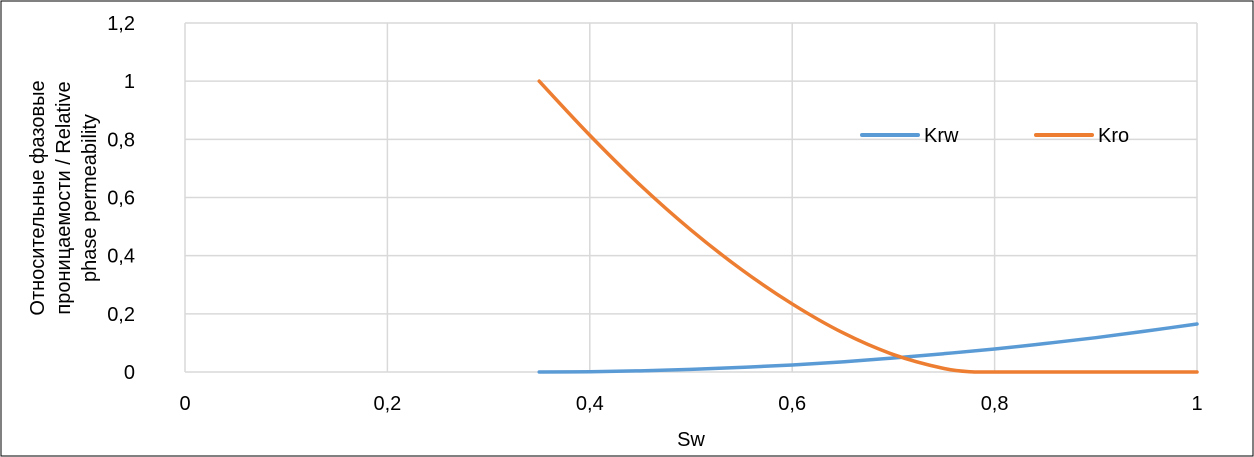  What do you see at coordinates (994, 136) in the screenshot?
I see `legend: Krw Kro` at bounding box center [994, 136].